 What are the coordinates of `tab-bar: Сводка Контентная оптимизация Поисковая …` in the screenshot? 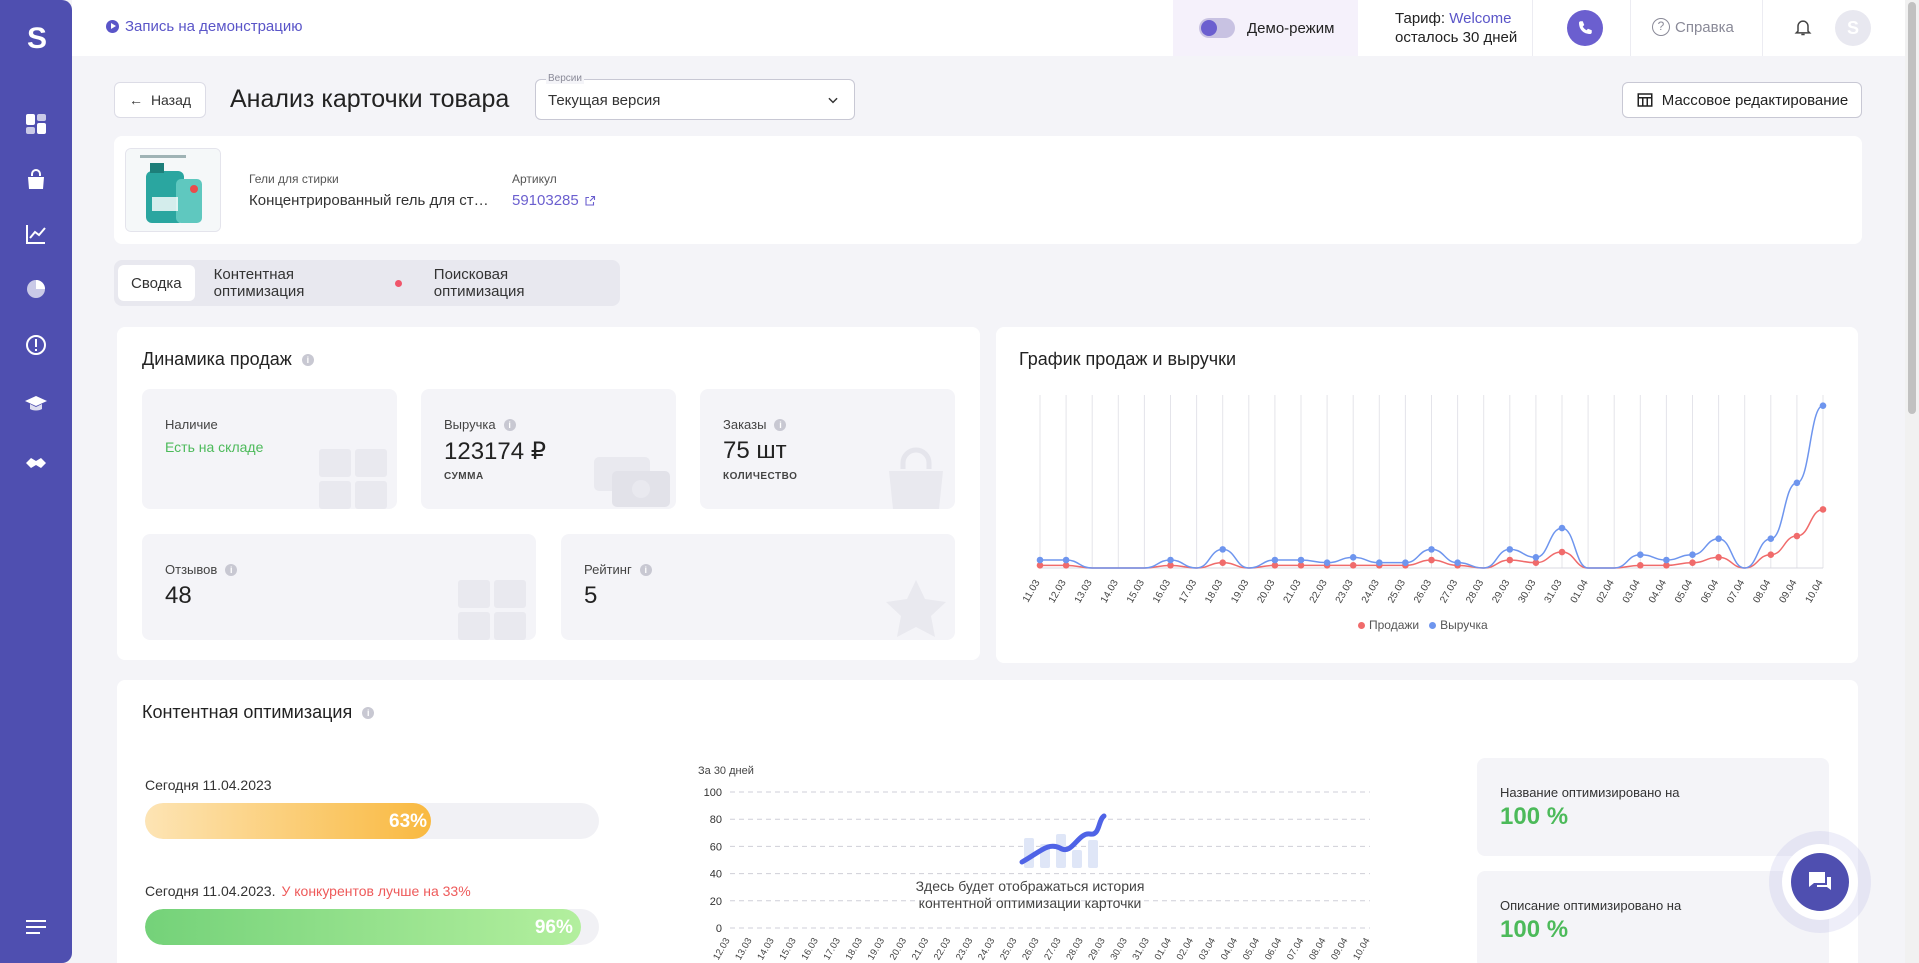 It's located at (367, 283).